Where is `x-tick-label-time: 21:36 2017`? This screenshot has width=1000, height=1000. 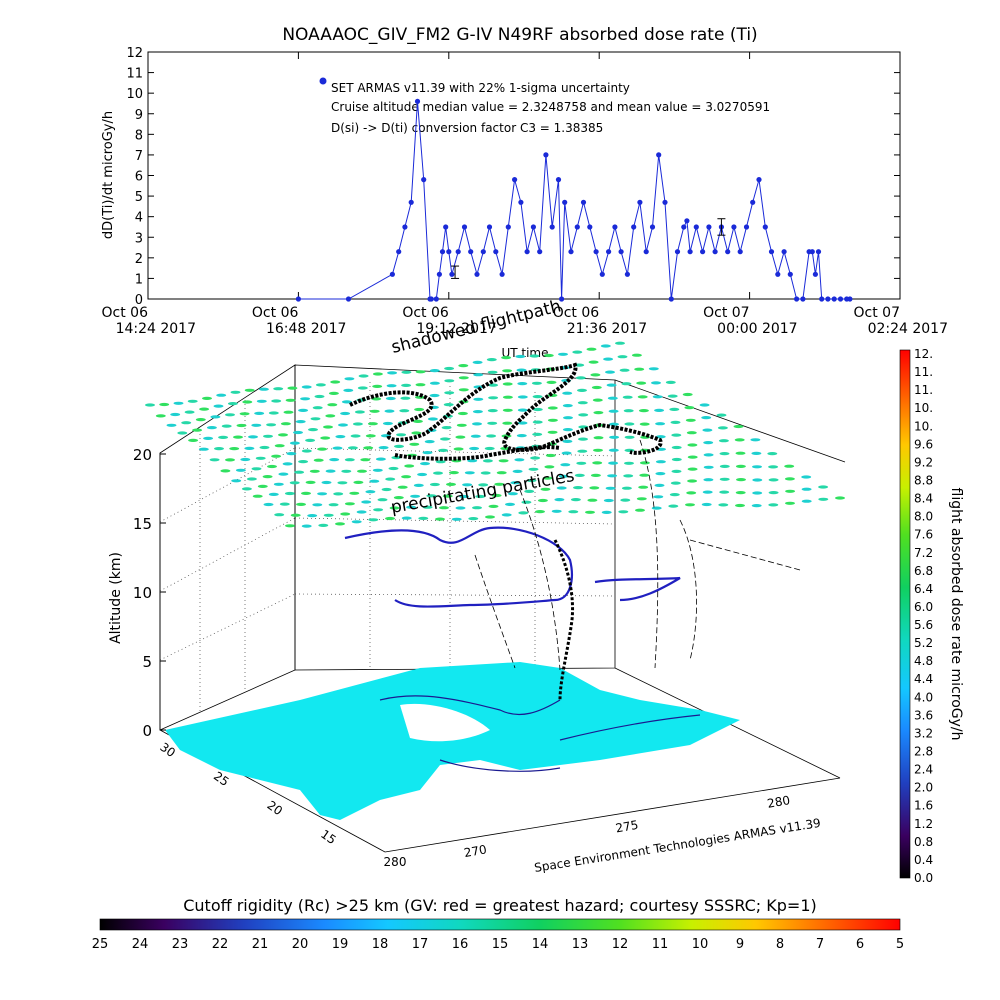
x-tick-label-time: 21:36 2017 is located at coordinates (607, 329).